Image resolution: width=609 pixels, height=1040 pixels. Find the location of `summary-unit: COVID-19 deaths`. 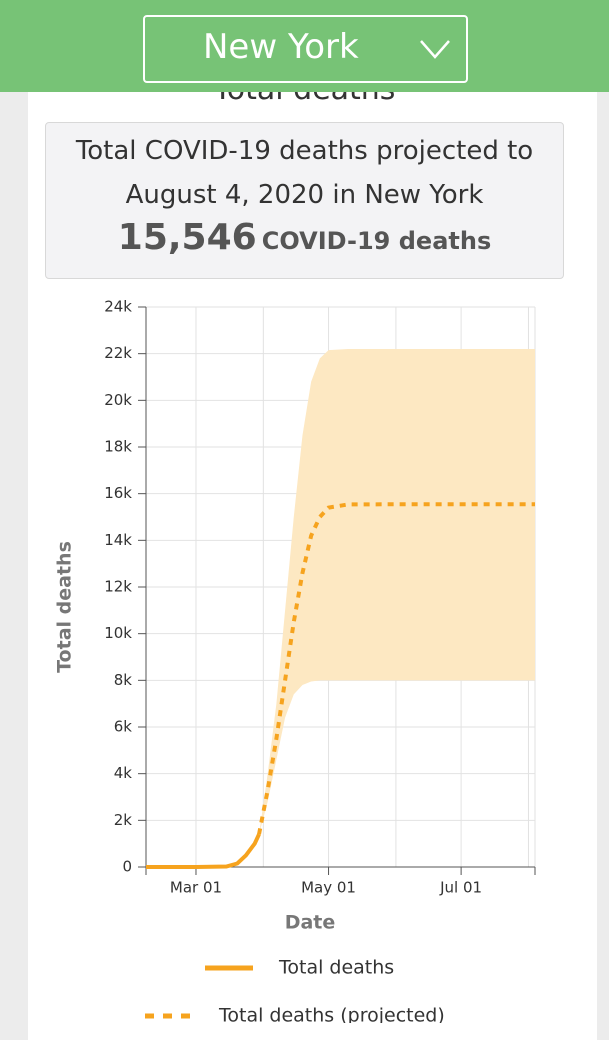

summary-unit: COVID-19 deaths is located at coordinates (376, 241).